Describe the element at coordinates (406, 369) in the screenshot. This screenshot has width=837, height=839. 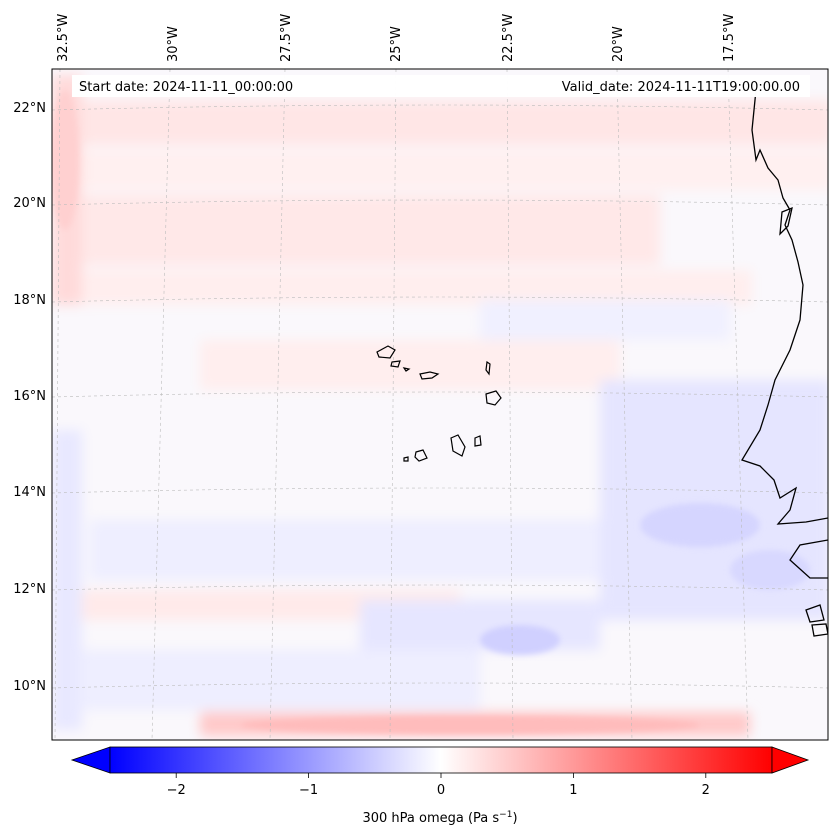
I see `island-santa-luzia` at that location.